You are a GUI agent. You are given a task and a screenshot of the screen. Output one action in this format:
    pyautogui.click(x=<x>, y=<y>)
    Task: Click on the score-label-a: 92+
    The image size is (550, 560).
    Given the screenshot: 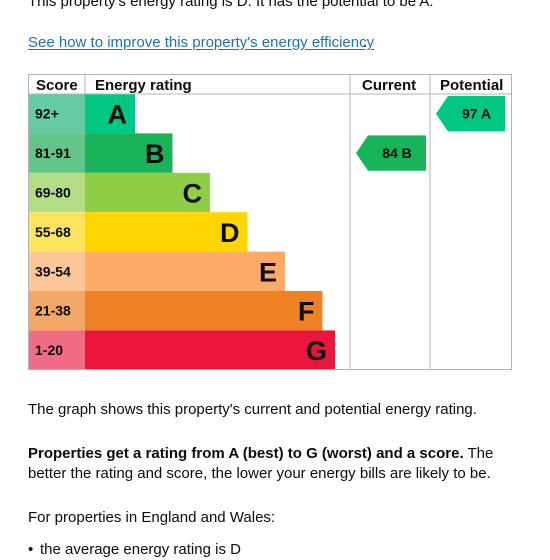 What is the action you would take?
    pyautogui.click(x=47, y=114)
    